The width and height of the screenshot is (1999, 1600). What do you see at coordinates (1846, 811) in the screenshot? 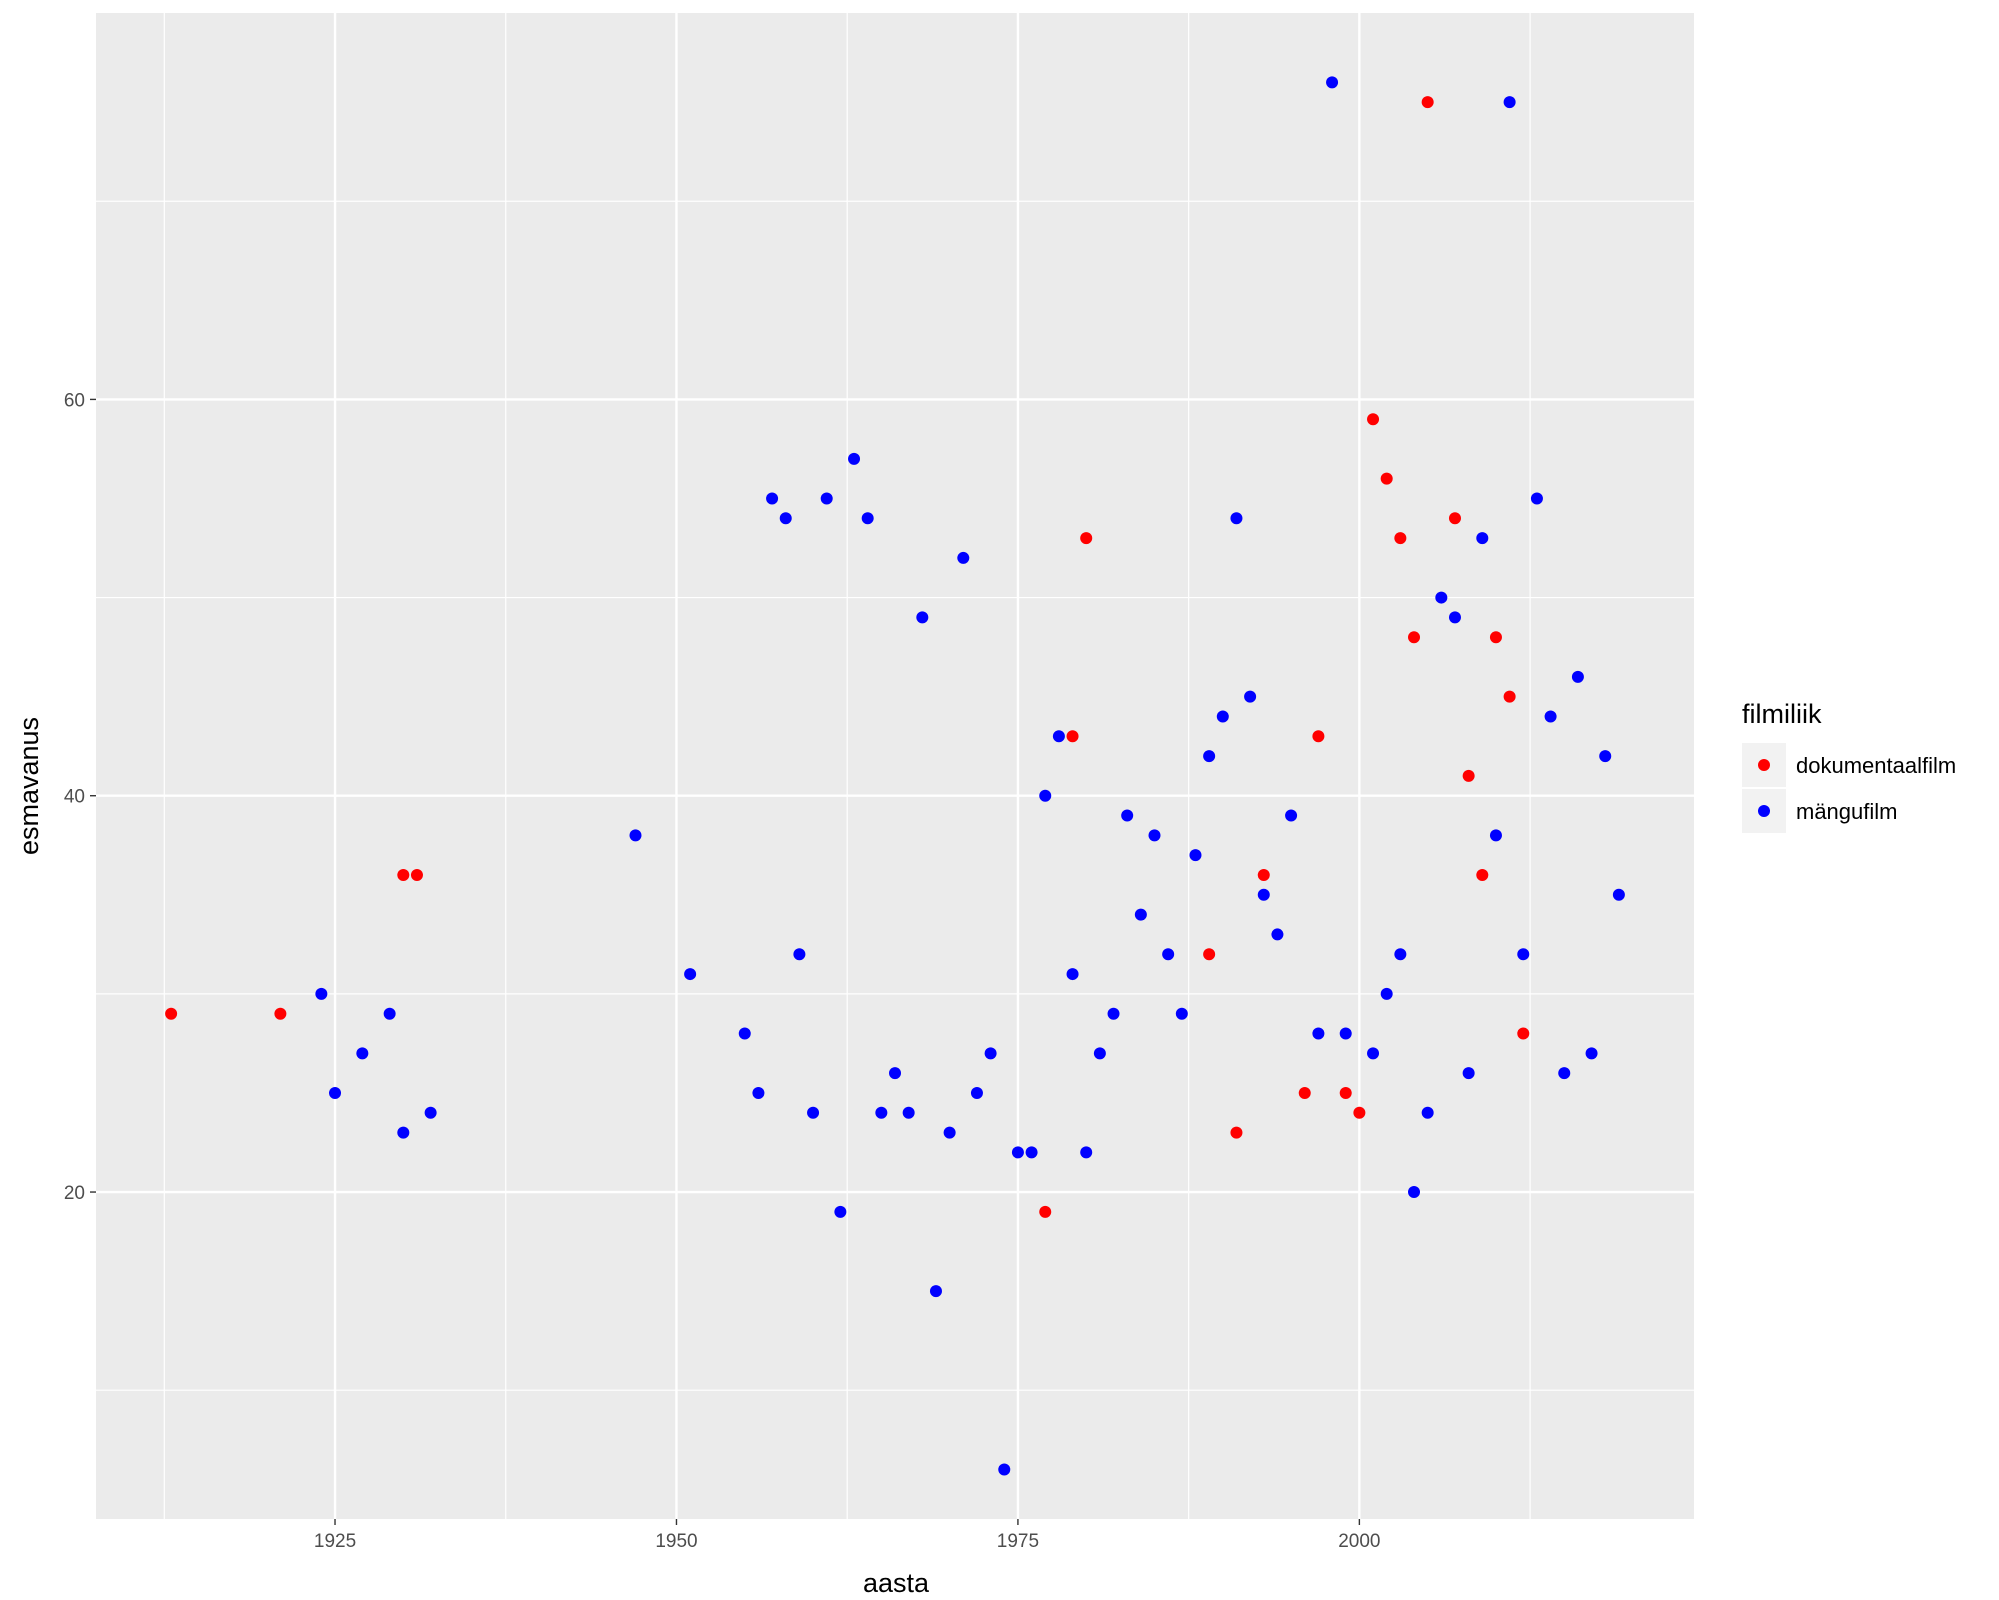
I see `legend-label: mängufilm` at bounding box center [1846, 811].